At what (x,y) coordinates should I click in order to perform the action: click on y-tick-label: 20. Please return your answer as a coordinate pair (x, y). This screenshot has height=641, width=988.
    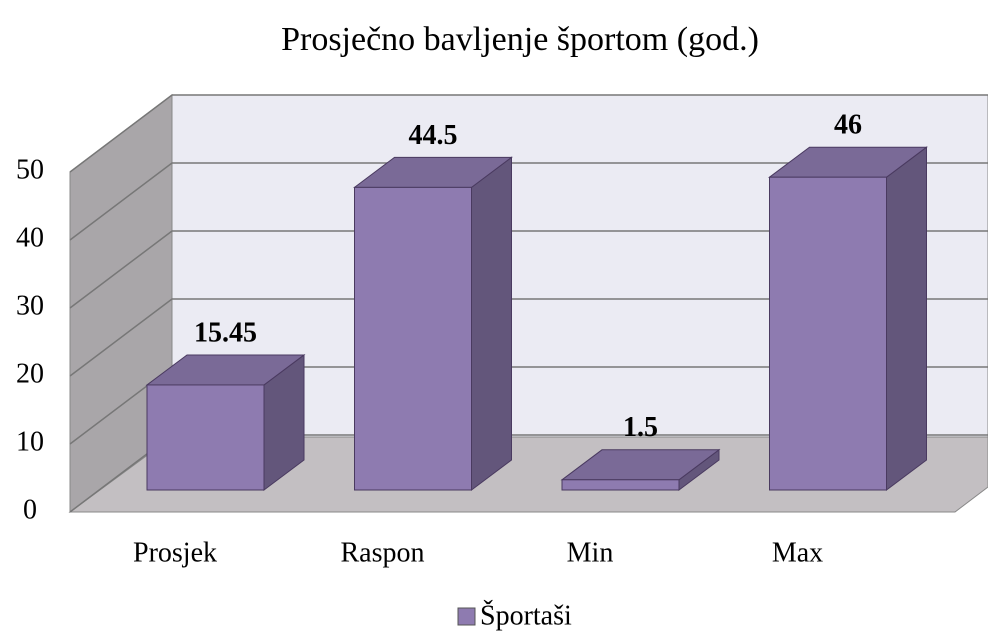
    Looking at the image, I should click on (30, 373).